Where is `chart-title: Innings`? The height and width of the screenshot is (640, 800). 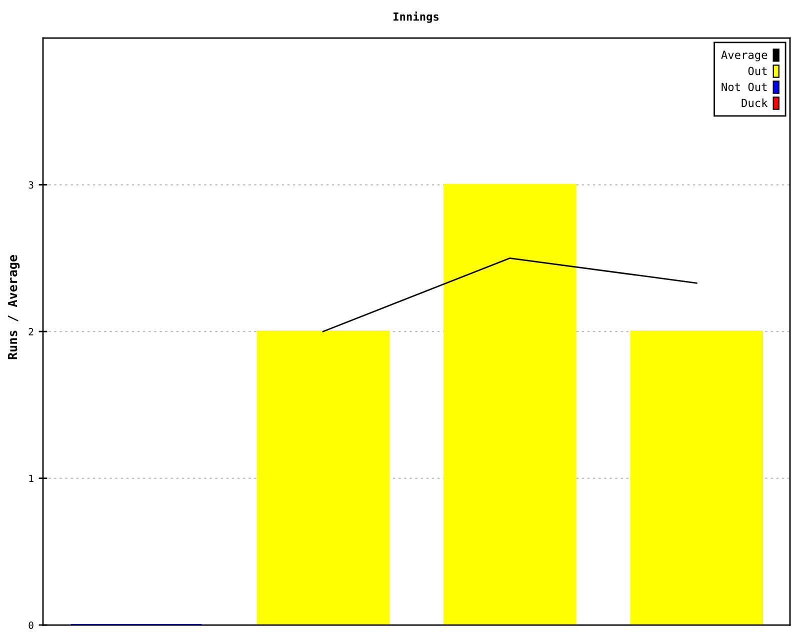 chart-title: Innings is located at coordinates (416, 17).